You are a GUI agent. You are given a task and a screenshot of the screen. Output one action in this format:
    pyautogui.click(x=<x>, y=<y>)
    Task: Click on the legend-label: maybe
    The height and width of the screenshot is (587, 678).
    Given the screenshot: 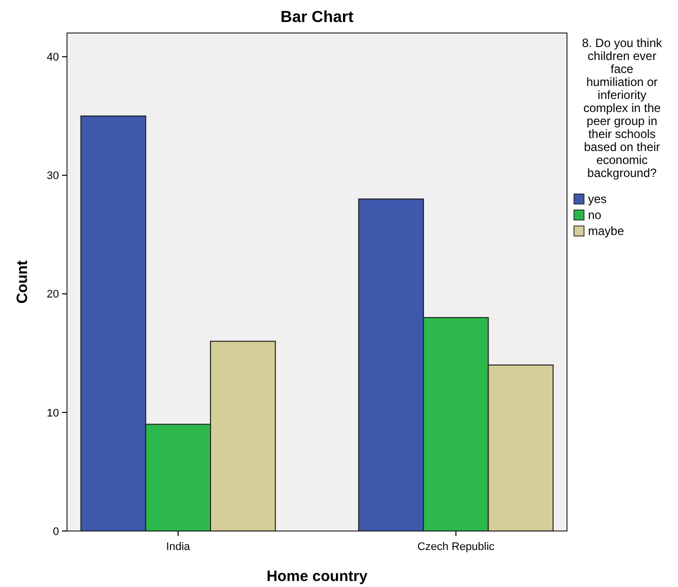 What is the action you would take?
    pyautogui.click(x=606, y=231)
    